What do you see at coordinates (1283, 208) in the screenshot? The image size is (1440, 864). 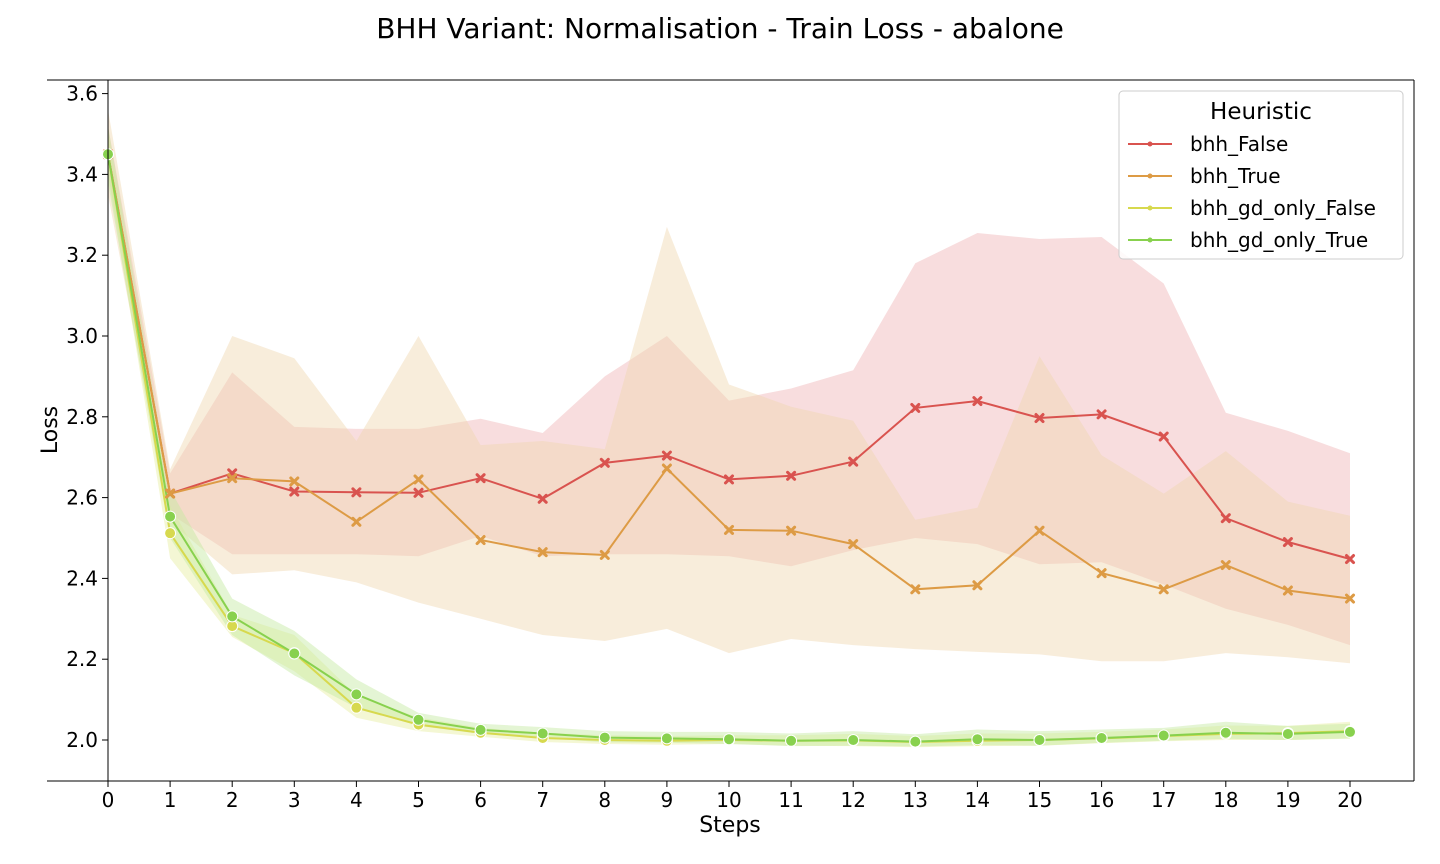 I see `legend-label: bhh_gd_only_False` at bounding box center [1283, 208].